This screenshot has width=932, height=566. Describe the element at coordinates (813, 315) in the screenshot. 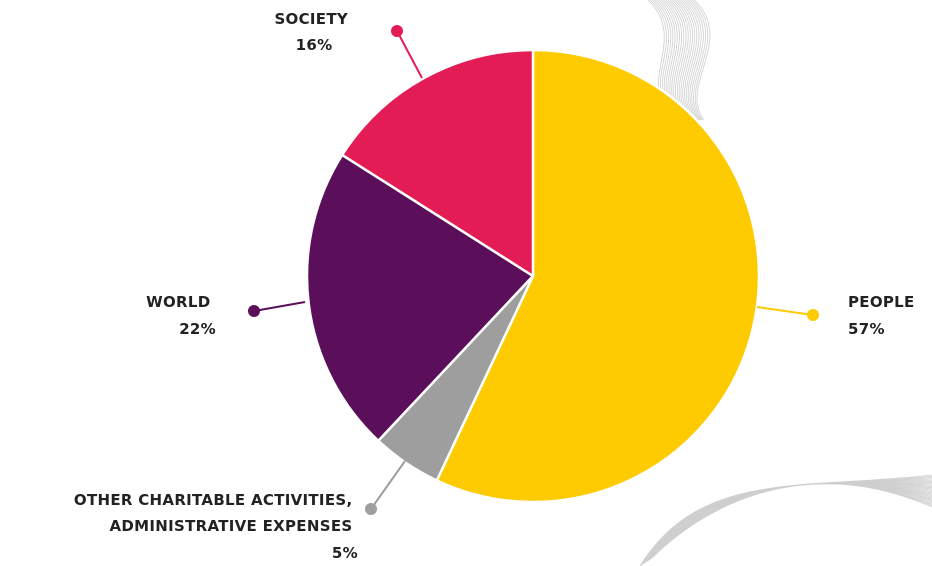

I see `leader-people-dot` at that location.